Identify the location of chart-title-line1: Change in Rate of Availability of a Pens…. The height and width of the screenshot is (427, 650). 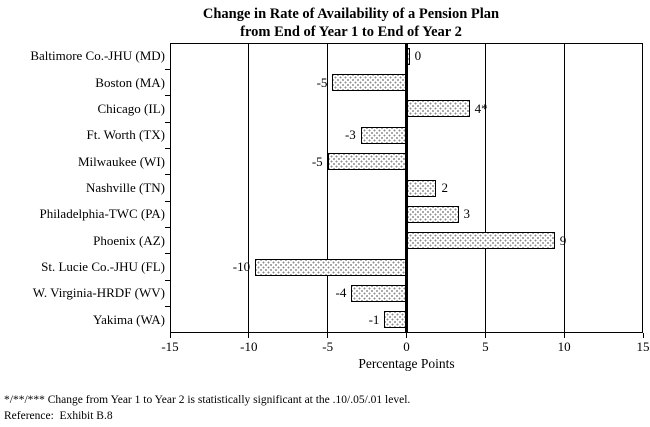
(351, 14).